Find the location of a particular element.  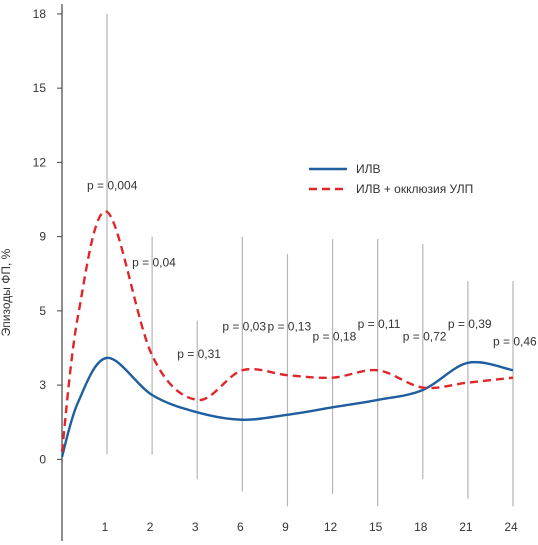

y-tick-label: 15 is located at coordinates (40, 88).